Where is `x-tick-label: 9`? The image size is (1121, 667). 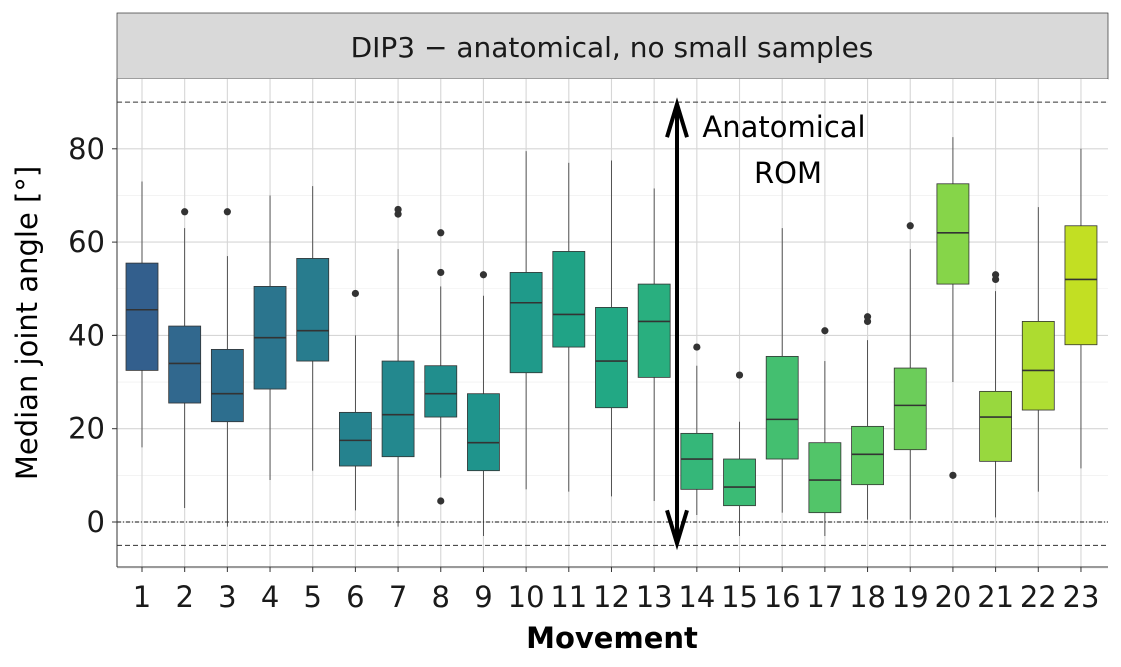
x-tick-label: 9 is located at coordinates (483, 597).